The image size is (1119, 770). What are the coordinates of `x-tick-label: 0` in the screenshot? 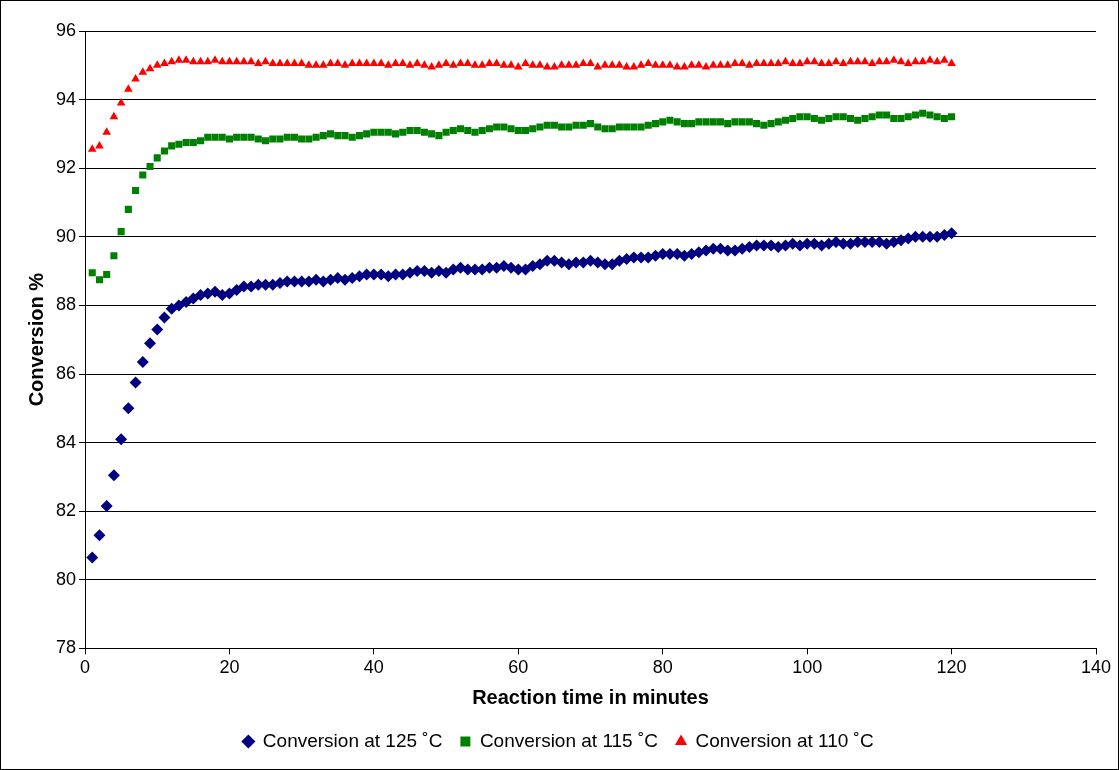 It's located at (85, 667).